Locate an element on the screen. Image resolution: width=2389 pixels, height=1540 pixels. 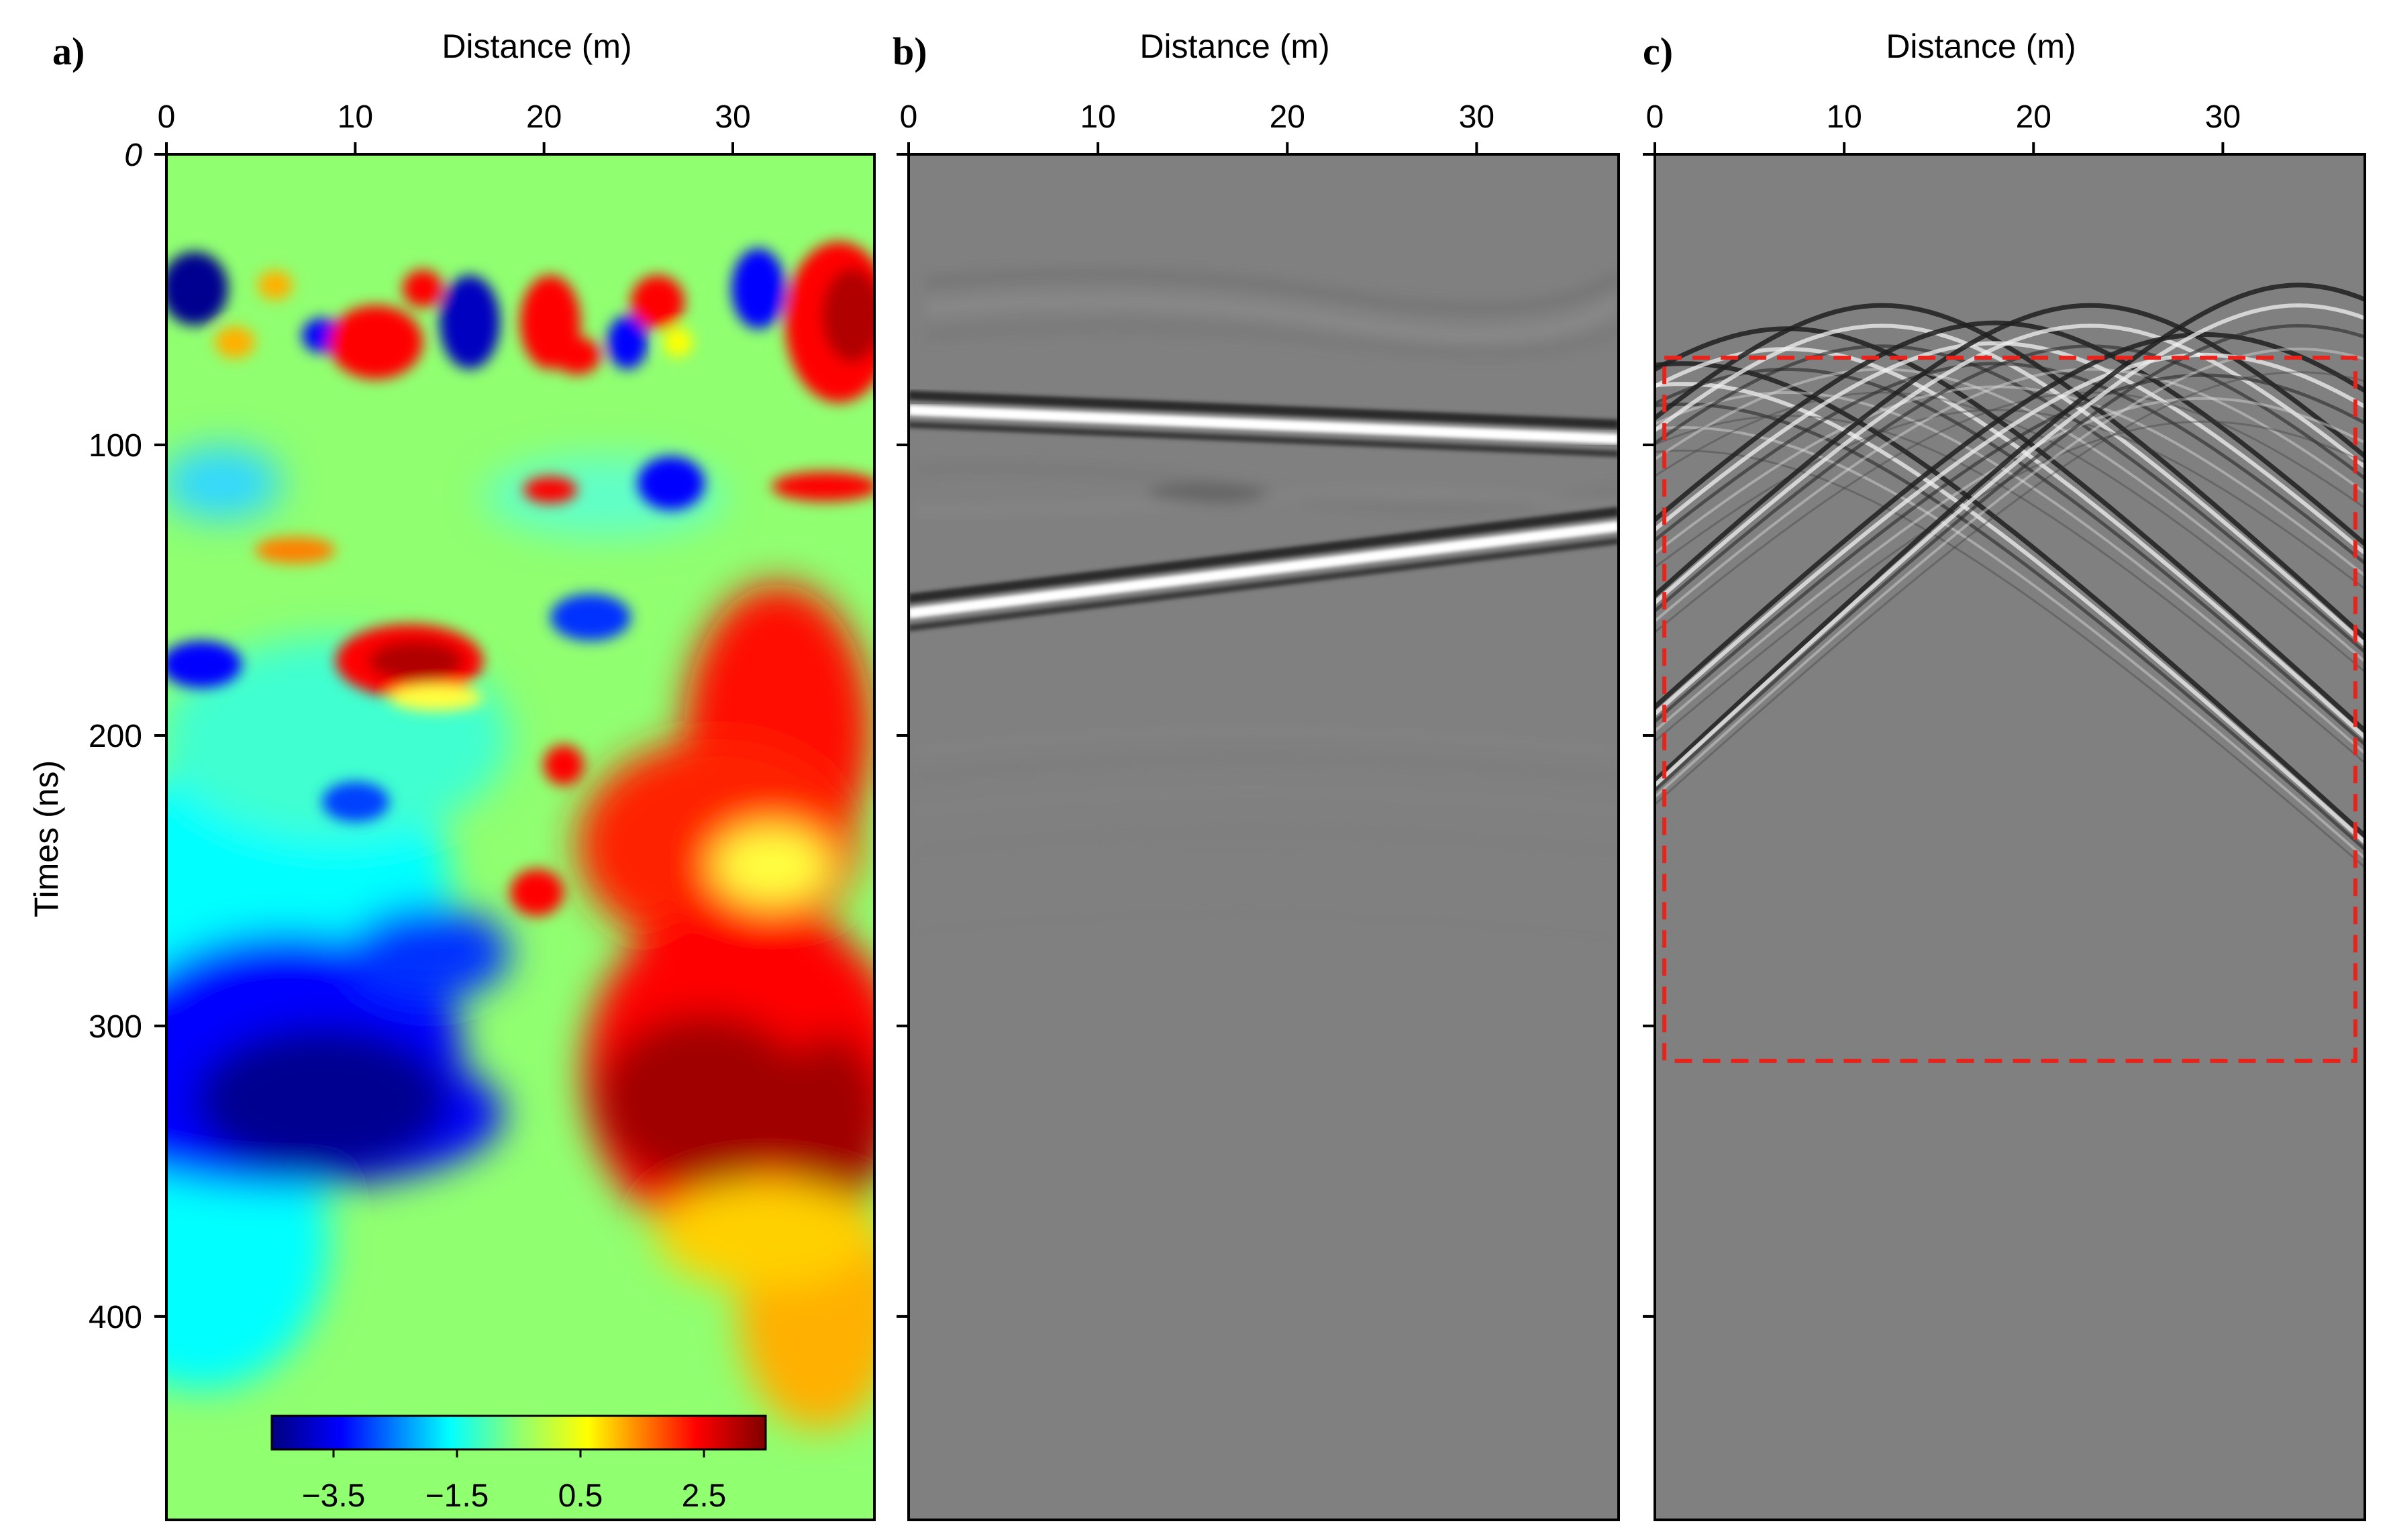
x-axis-title-b: Distance (m) is located at coordinates (1234, 46).